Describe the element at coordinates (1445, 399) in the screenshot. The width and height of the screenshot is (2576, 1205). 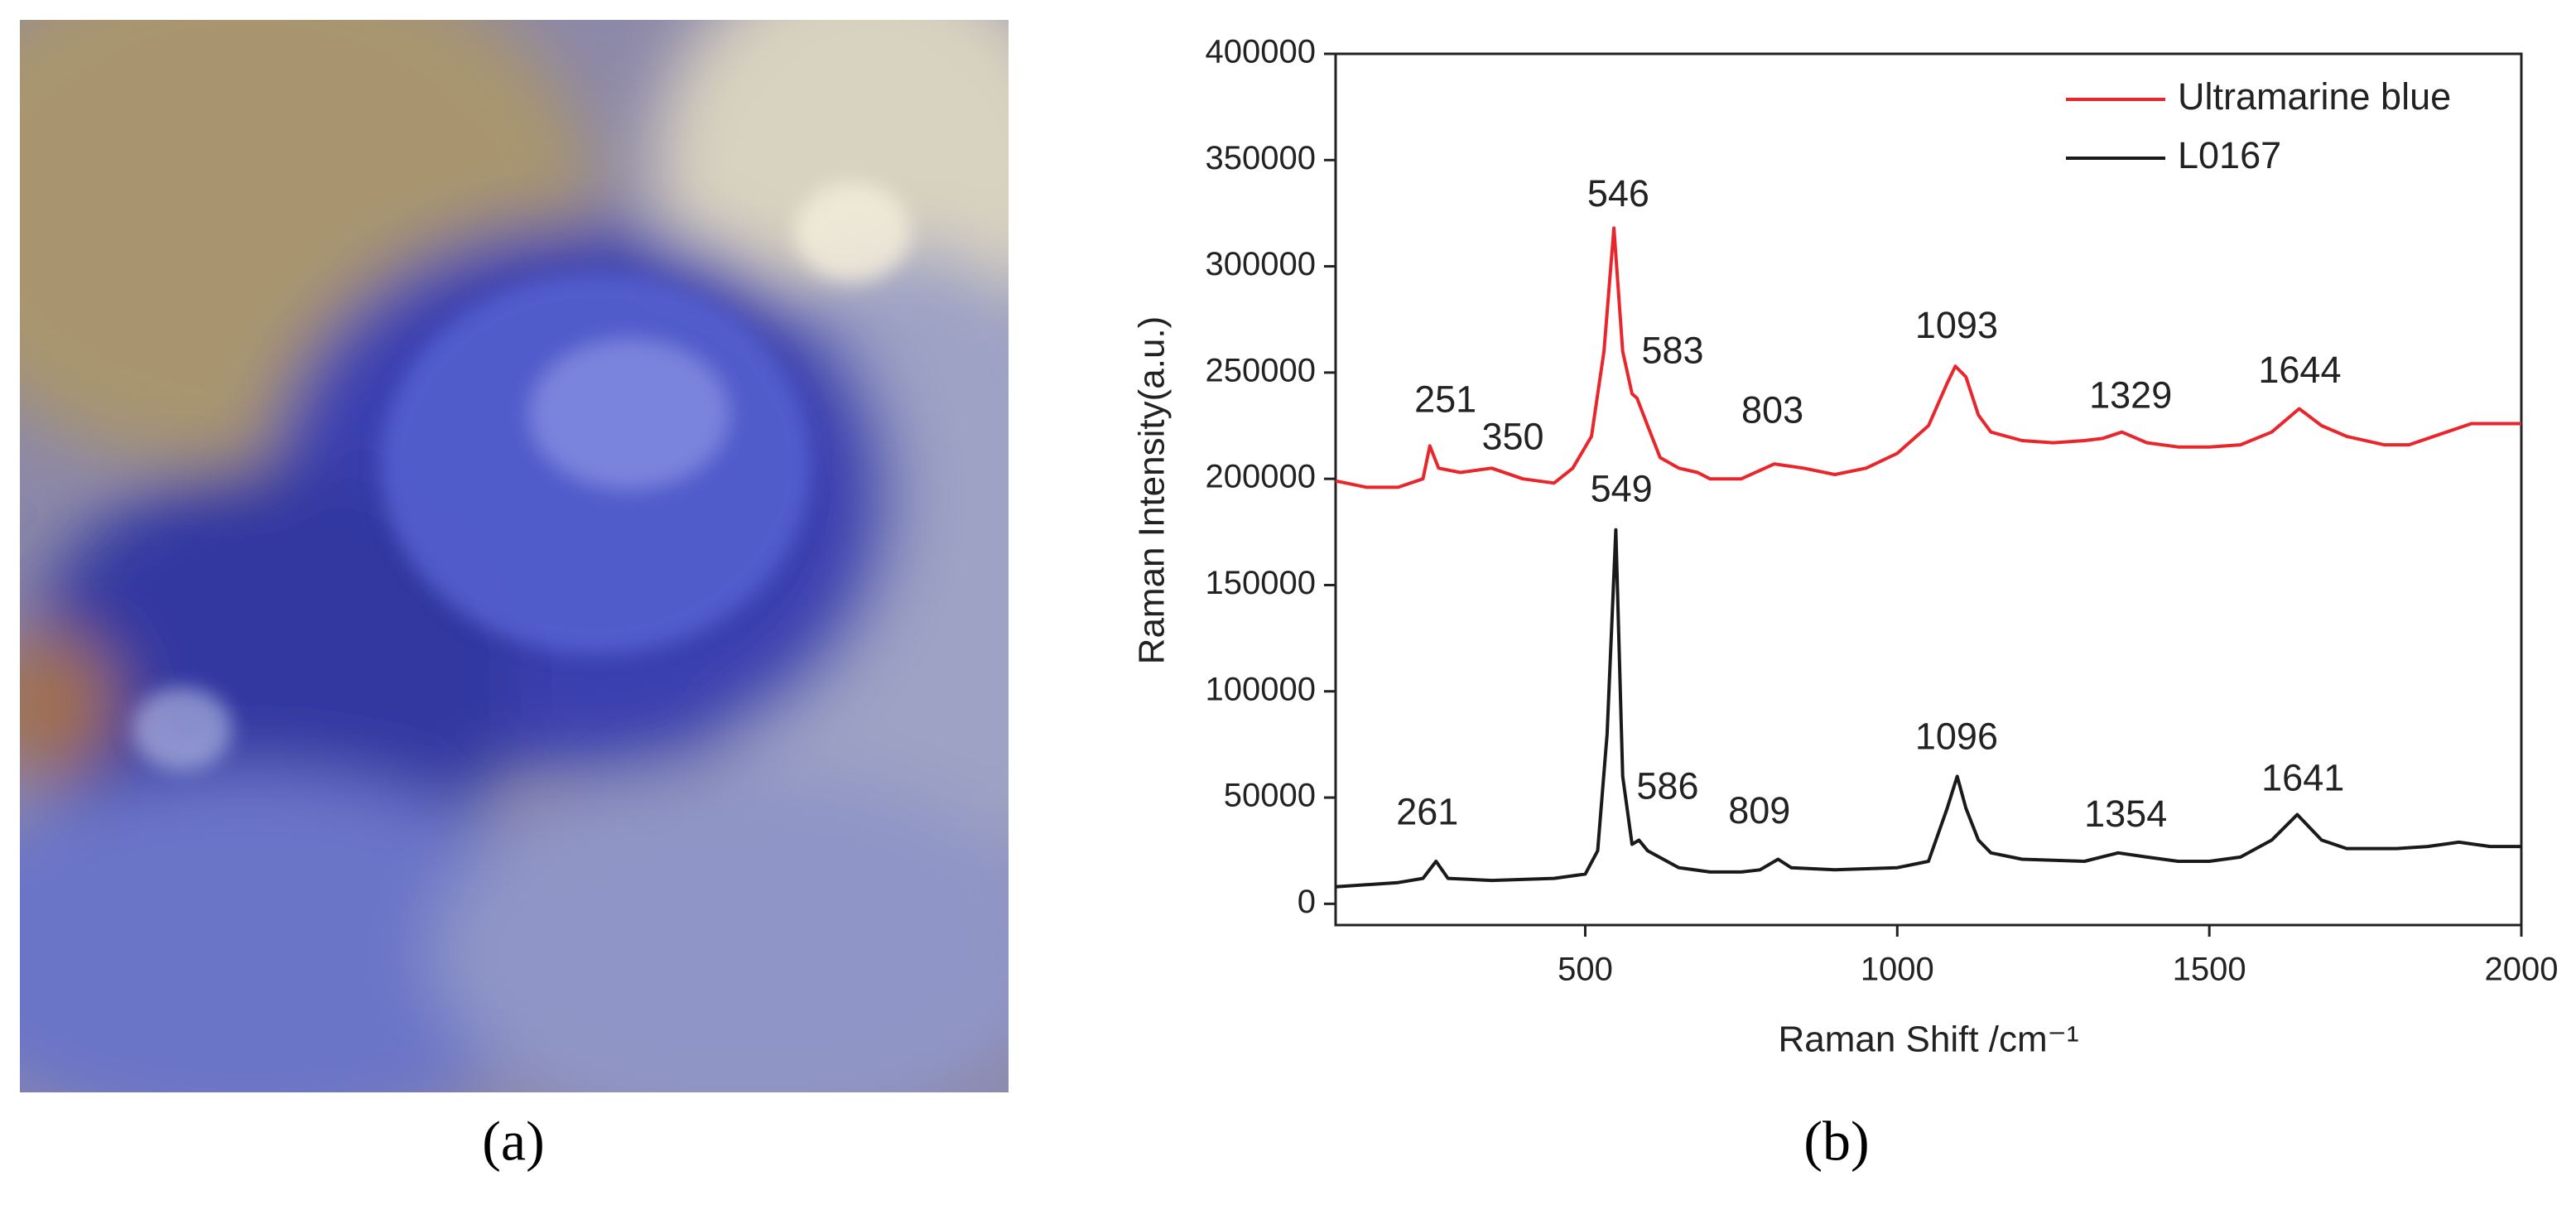
I see `peak-label: 251` at that location.